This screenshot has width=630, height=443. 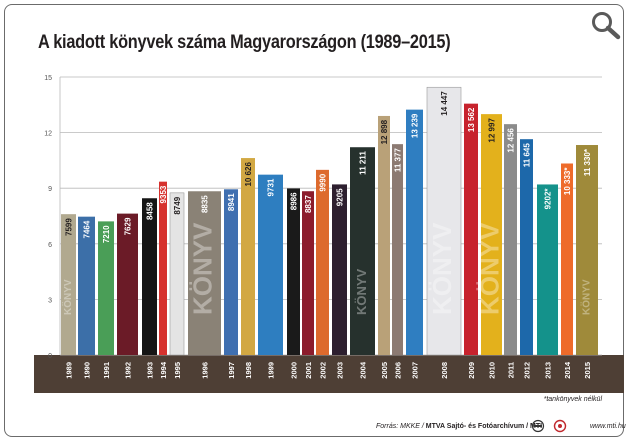 I want to click on value-label: 9990, so click(x=323, y=182).